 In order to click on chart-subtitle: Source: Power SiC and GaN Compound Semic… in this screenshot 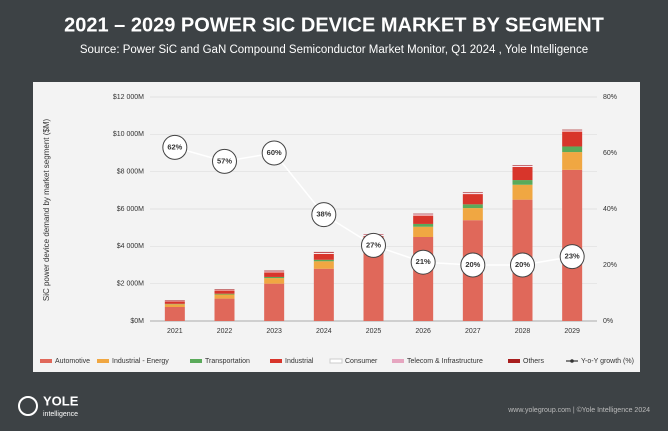, I will do `click(334, 50)`.